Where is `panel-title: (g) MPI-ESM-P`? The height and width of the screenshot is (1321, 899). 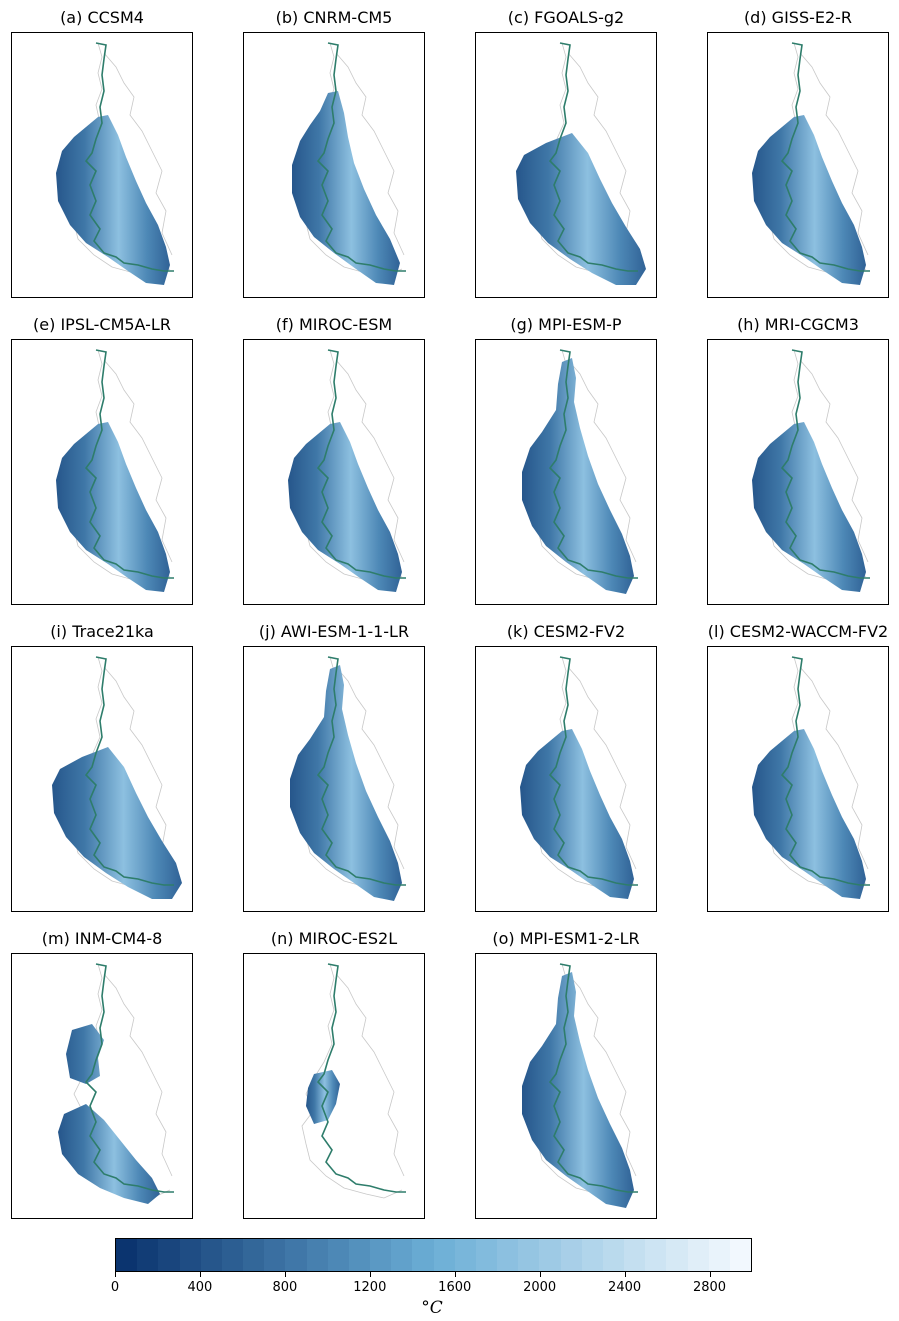 panel-title: (g) MPI-ESM-P is located at coordinates (566, 324).